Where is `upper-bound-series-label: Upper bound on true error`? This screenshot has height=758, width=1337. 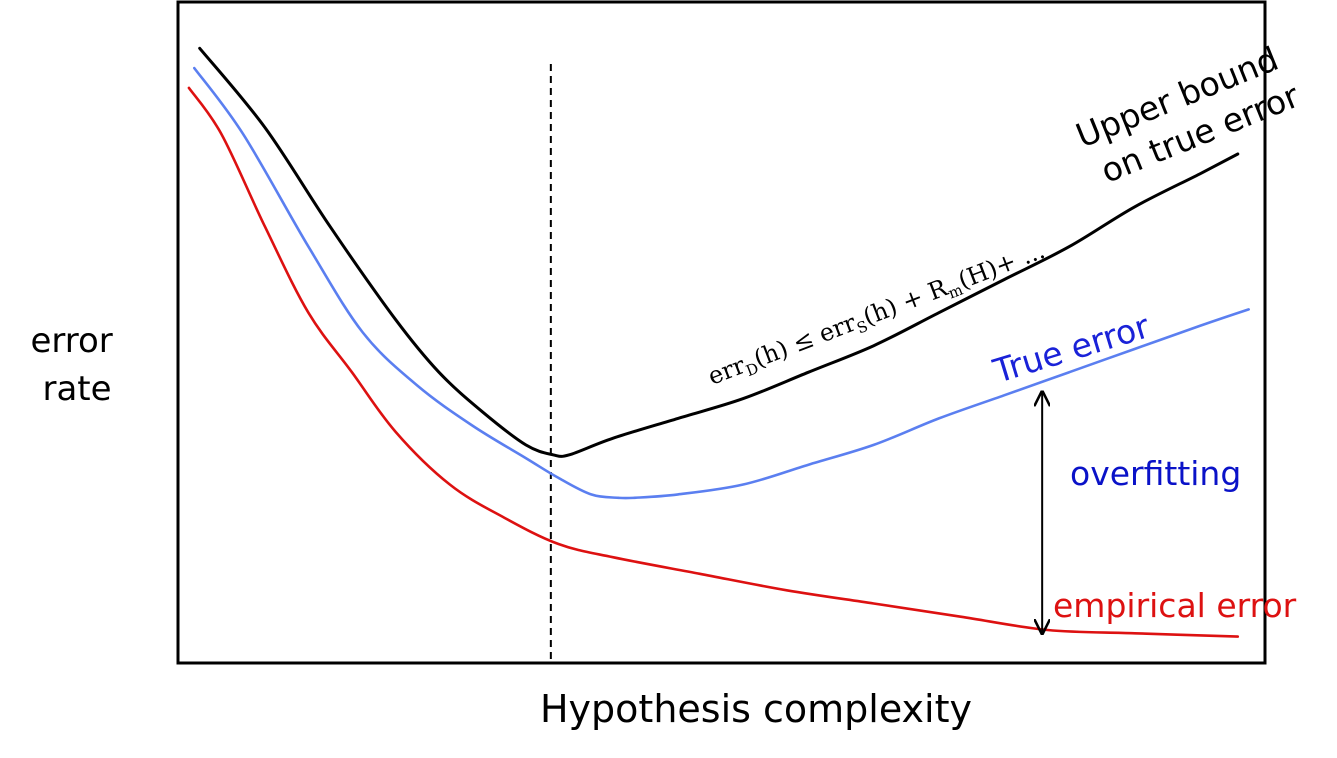 upper-bound-series-label: Upper bound on true error is located at coordinates (1189, 114).